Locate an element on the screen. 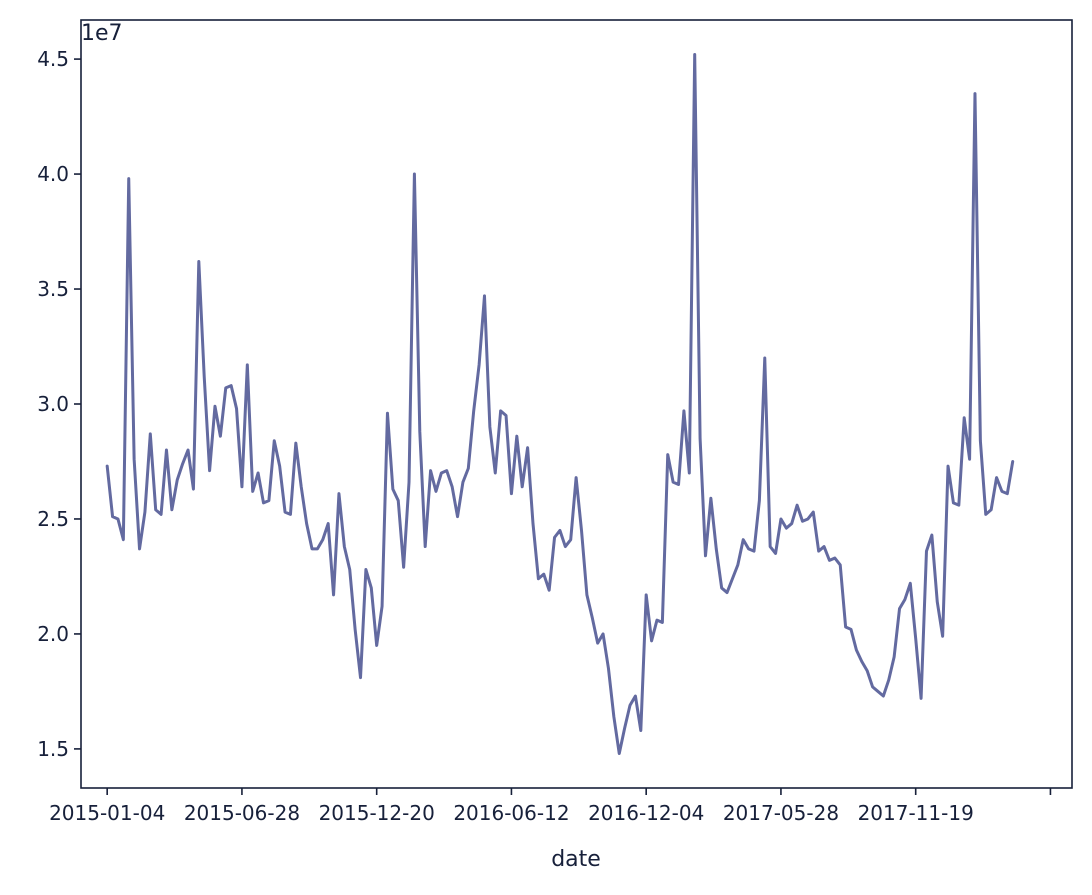  y-tick-label: 2.5 is located at coordinates (53, 519).